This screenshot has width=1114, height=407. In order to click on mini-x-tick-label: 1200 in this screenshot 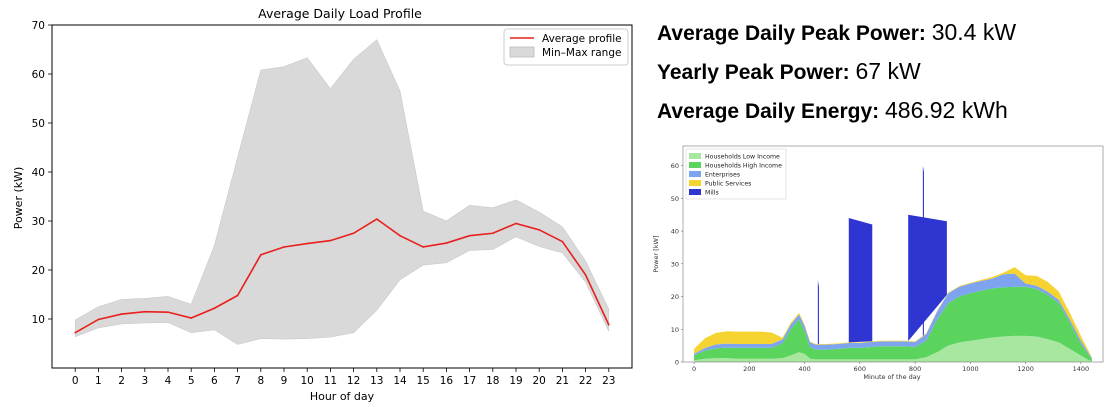, I will do `click(1025, 369)`.